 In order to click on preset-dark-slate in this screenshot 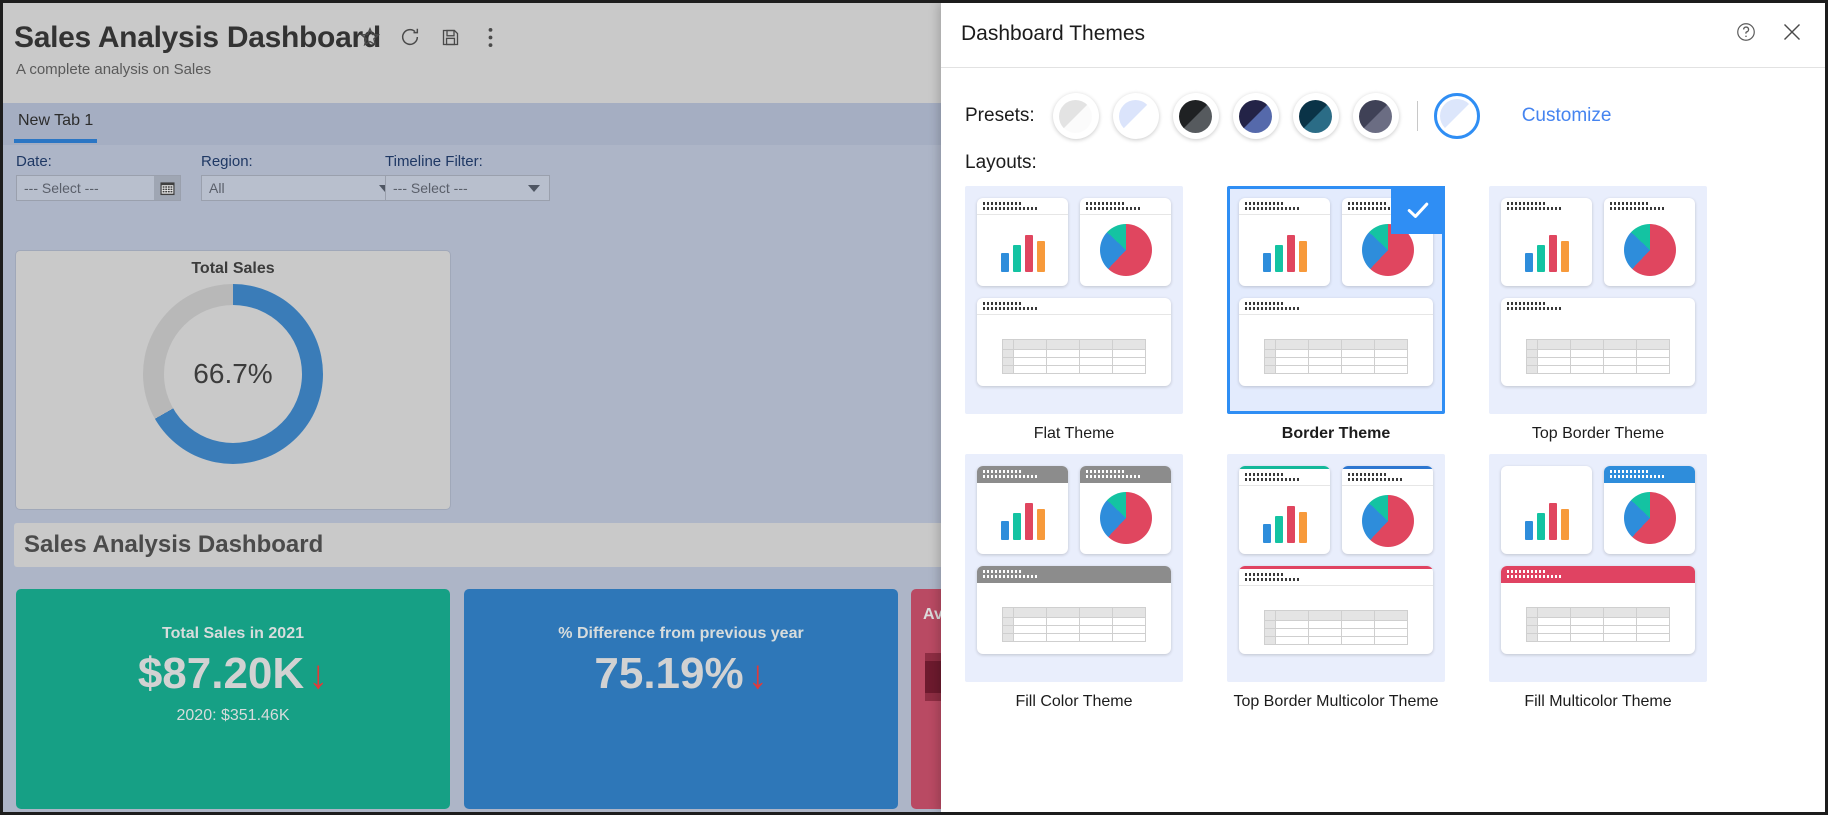, I will do `click(1375, 116)`.